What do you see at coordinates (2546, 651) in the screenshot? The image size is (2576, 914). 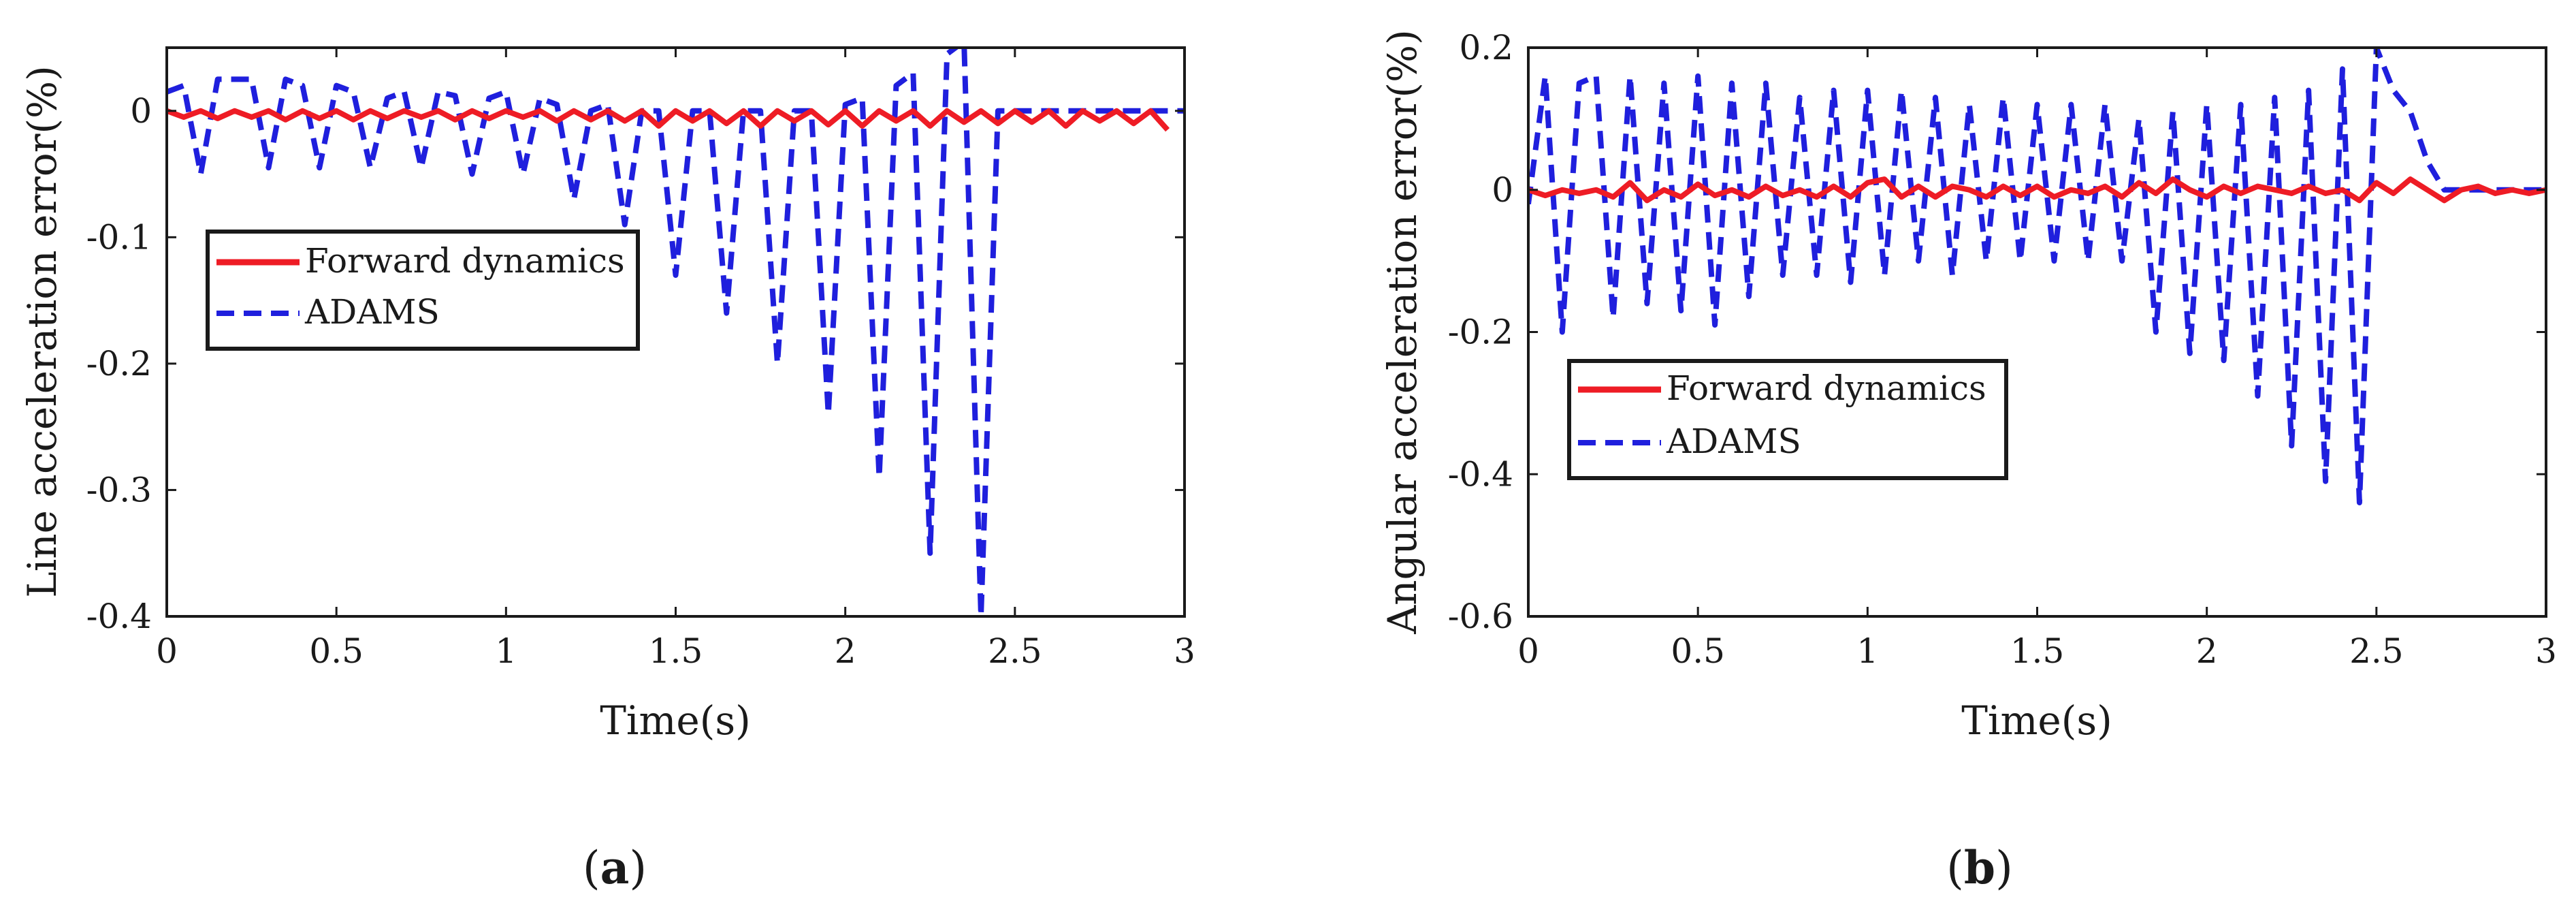 I see `x-tick-label-b: 3` at bounding box center [2546, 651].